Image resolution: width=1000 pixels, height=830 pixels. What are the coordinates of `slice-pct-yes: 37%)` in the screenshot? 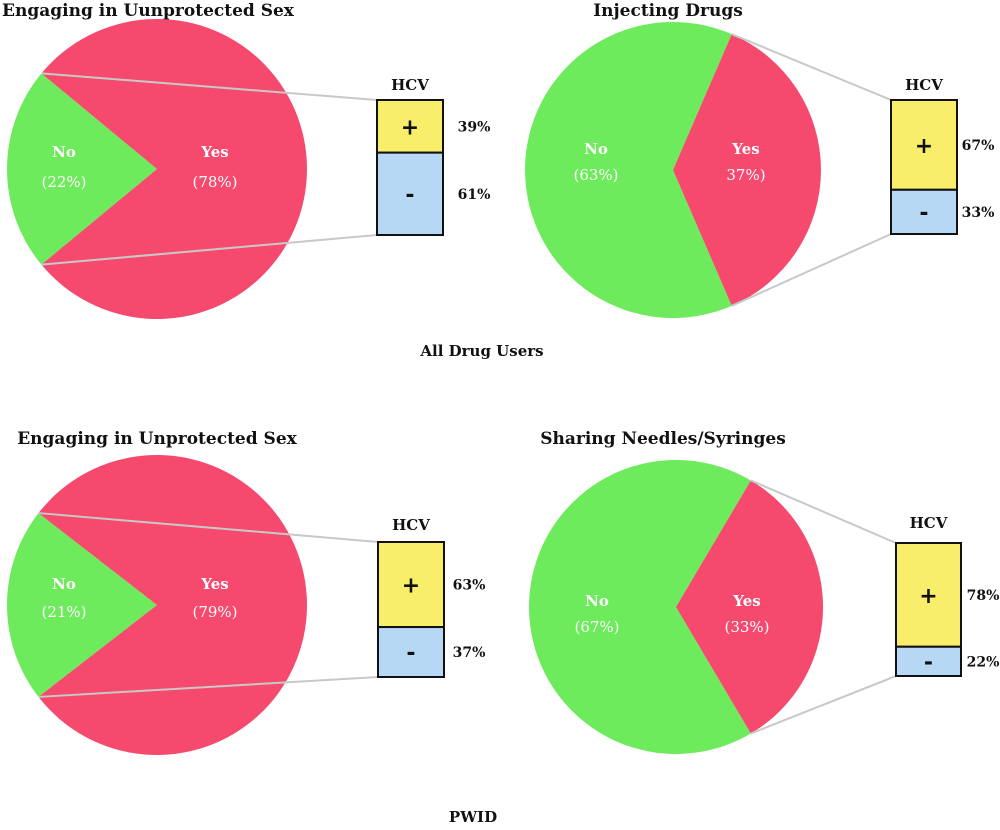 It's located at (745, 175).